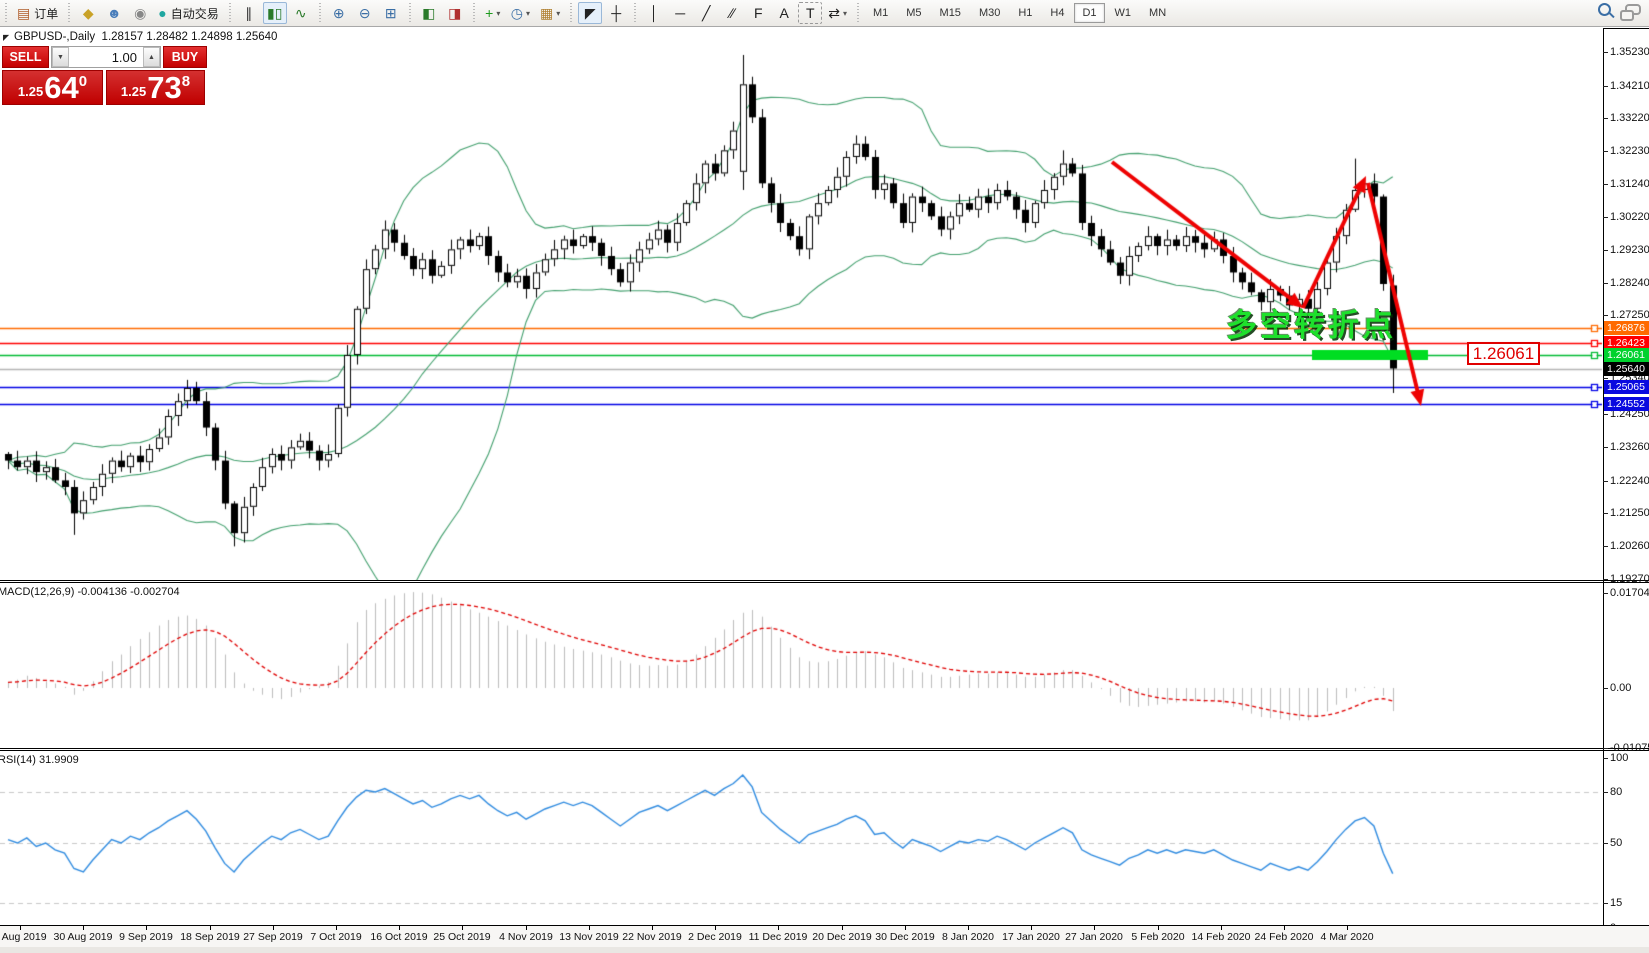 The height and width of the screenshot is (953, 1649). I want to click on price-level-tag: 1.25065, so click(1626, 387).